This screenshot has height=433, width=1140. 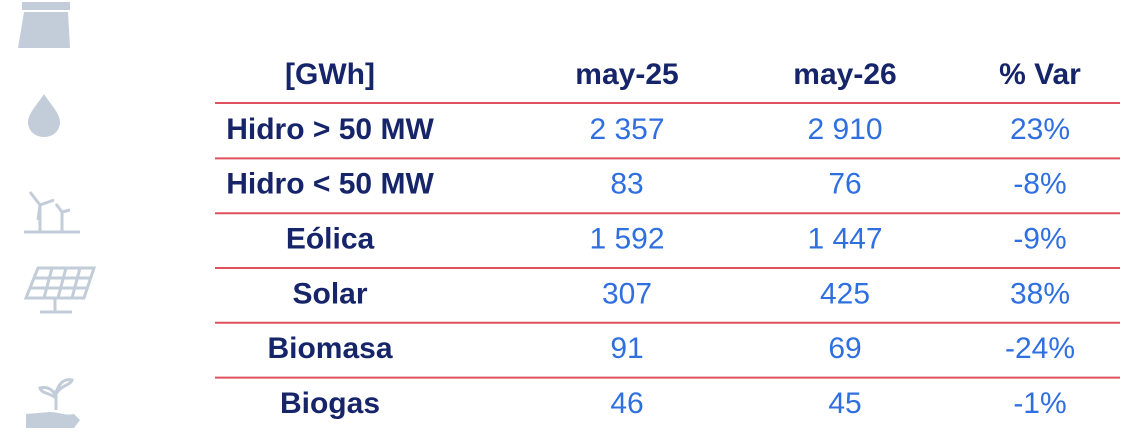 I want to click on header-cell: may-26, so click(x=844, y=74).